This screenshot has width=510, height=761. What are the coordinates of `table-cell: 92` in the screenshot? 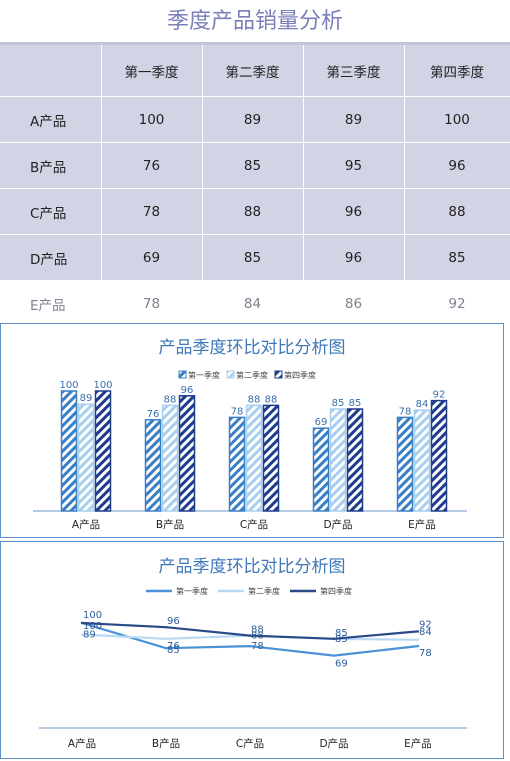 It's located at (457, 303).